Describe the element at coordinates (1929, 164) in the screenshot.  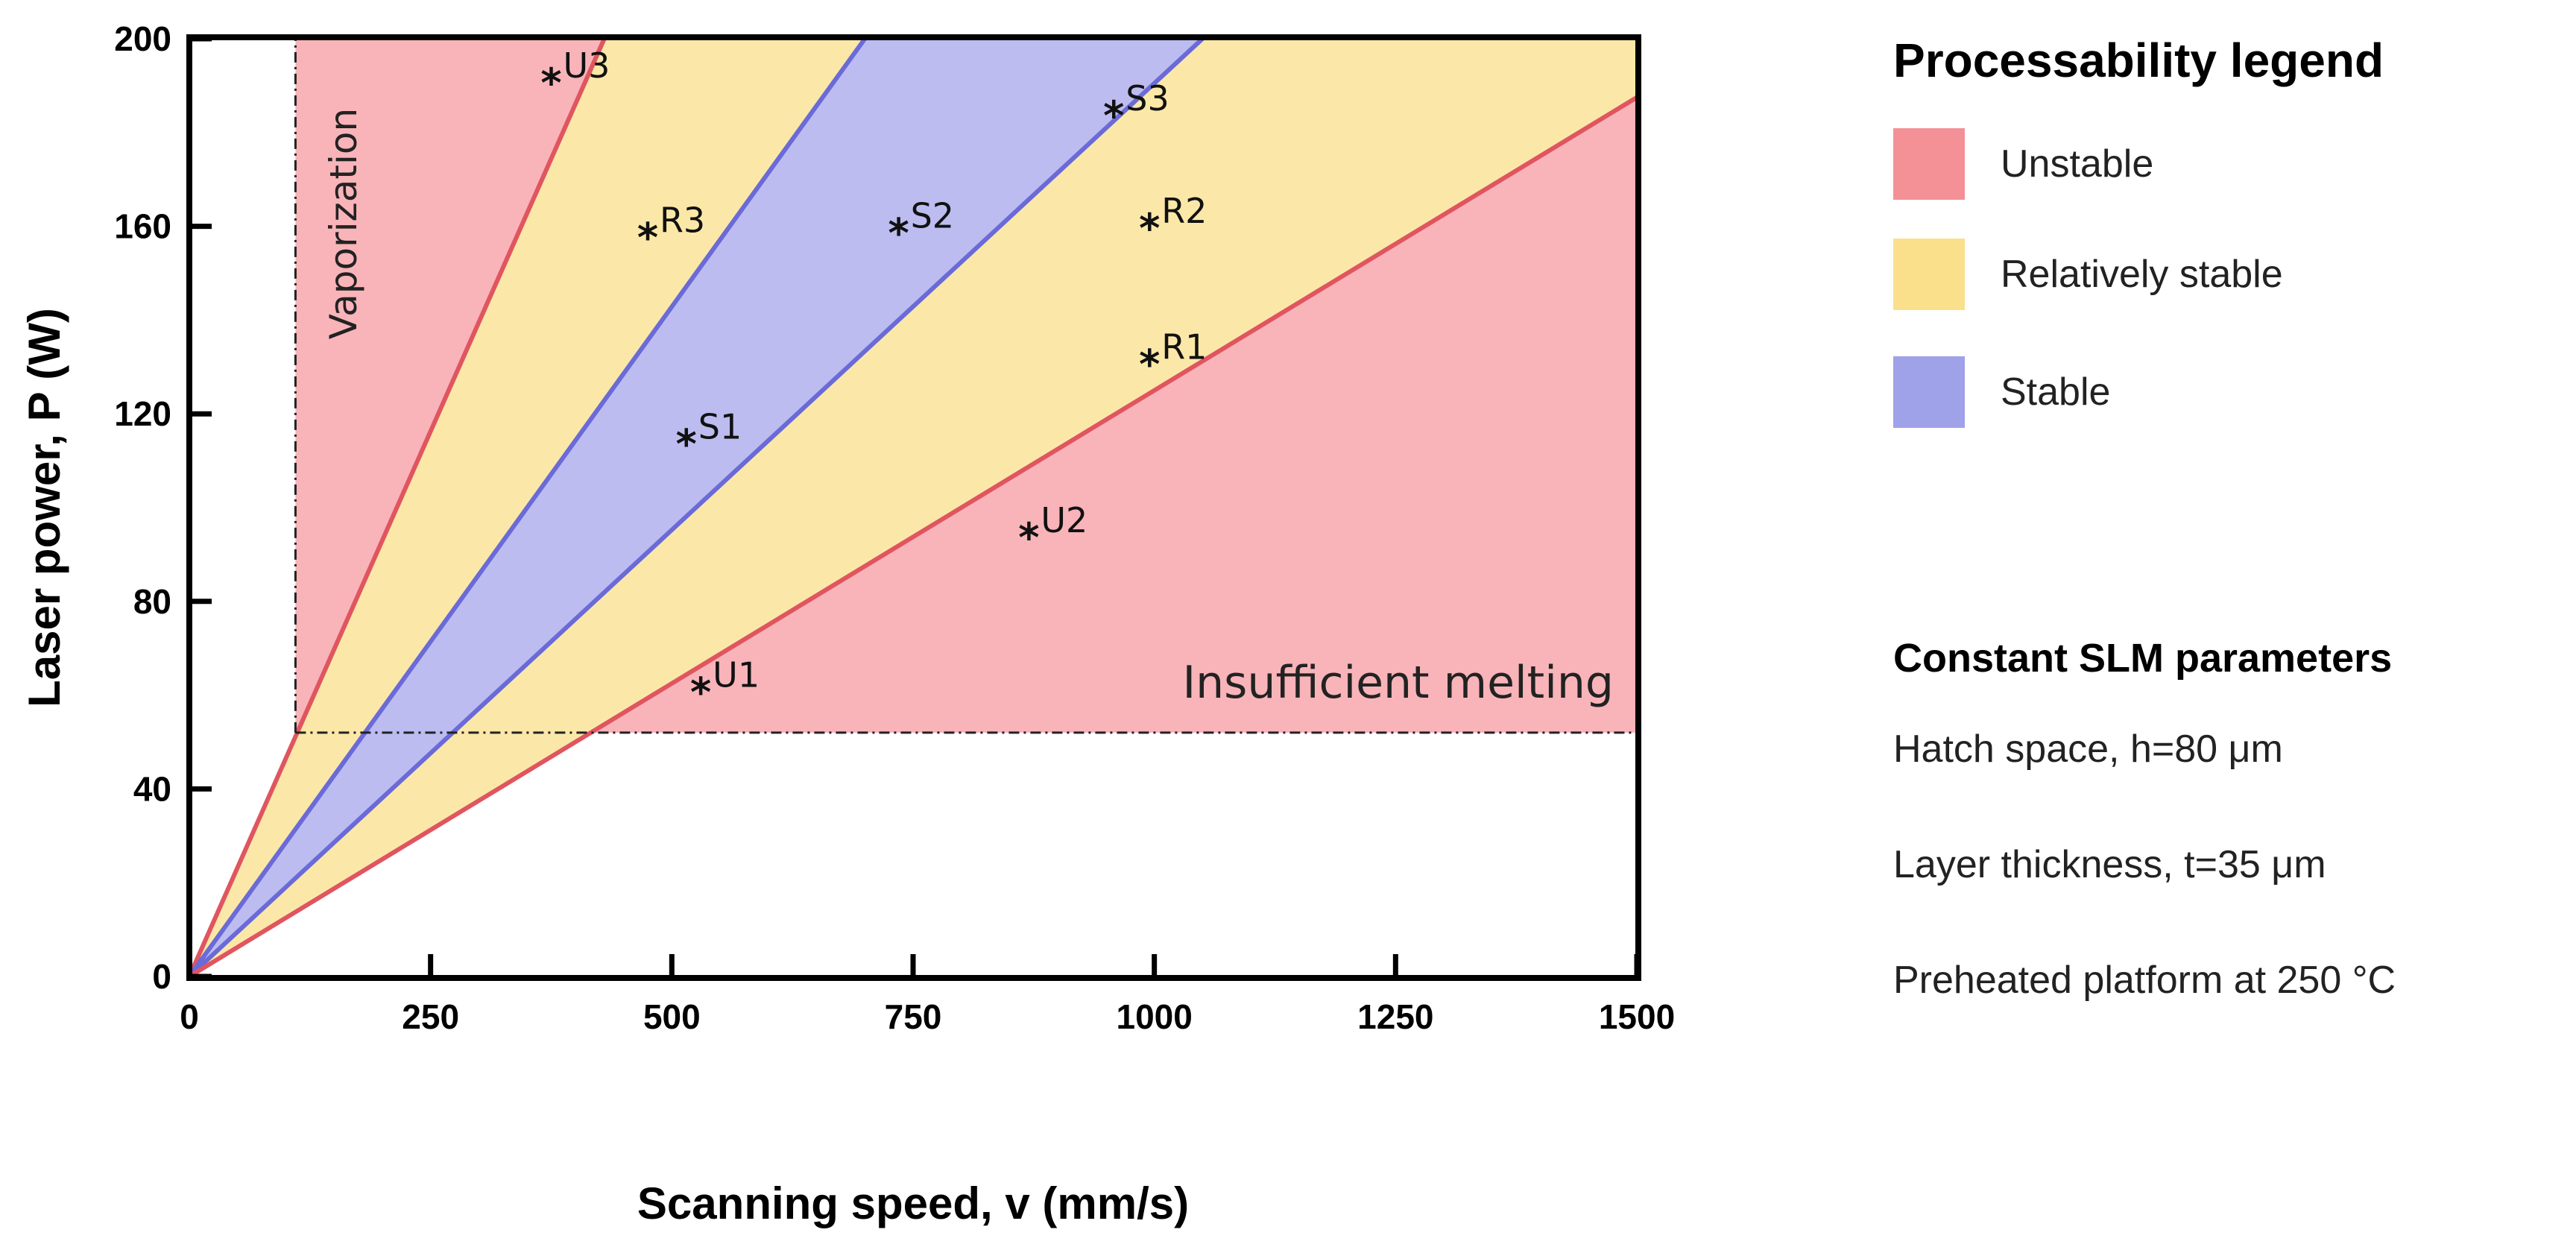
I see `legend-swatch-unstable` at that location.